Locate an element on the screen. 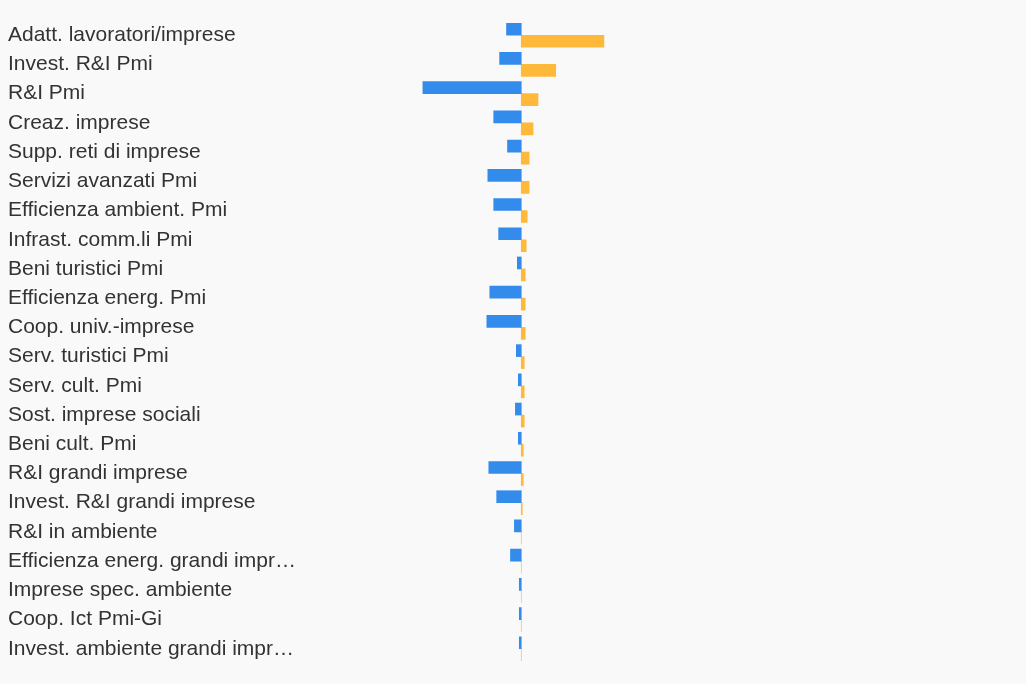 The image size is (1026, 684). y-tick-label: Coop. Ict Pmi-Gi is located at coordinates (85, 618).